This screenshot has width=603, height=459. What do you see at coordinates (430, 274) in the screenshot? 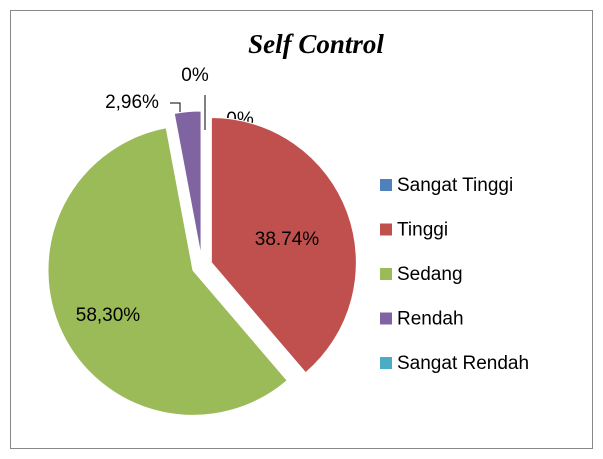
I see `legend-label: Sedang` at bounding box center [430, 274].